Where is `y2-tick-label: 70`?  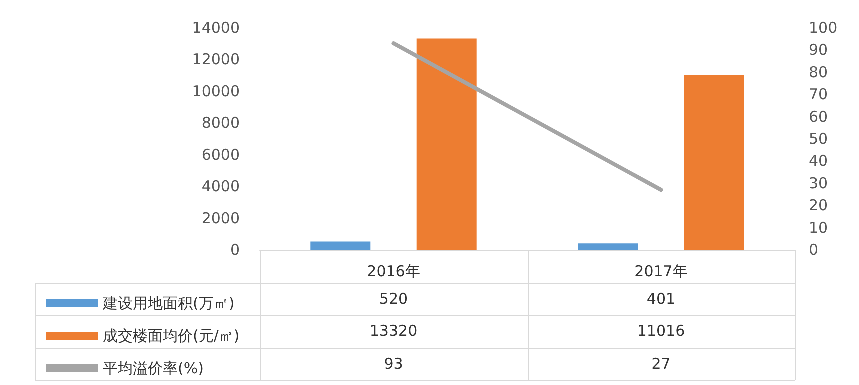 y2-tick-label: 70 is located at coordinates (818, 95).